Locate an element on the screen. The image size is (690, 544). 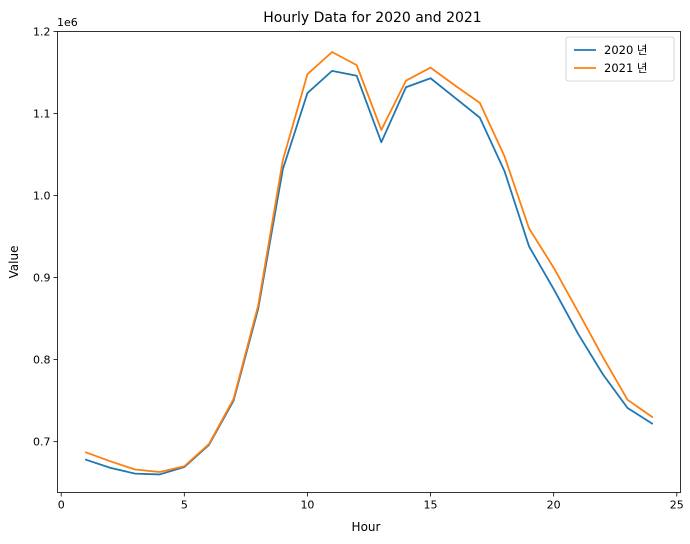
x-tick-label: 15 is located at coordinates (431, 505).